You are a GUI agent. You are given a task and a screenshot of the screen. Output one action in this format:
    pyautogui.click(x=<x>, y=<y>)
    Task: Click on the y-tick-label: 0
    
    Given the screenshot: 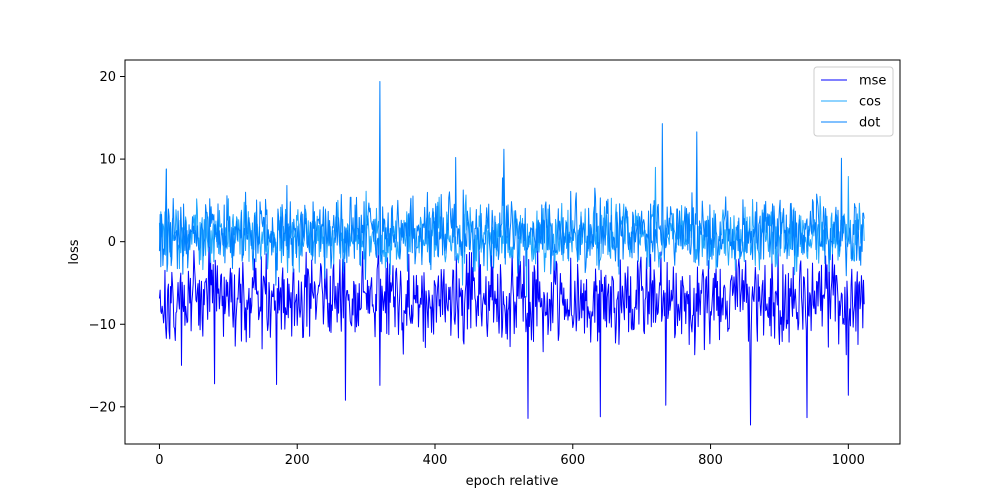 What is the action you would take?
    pyautogui.click(x=112, y=242)
    